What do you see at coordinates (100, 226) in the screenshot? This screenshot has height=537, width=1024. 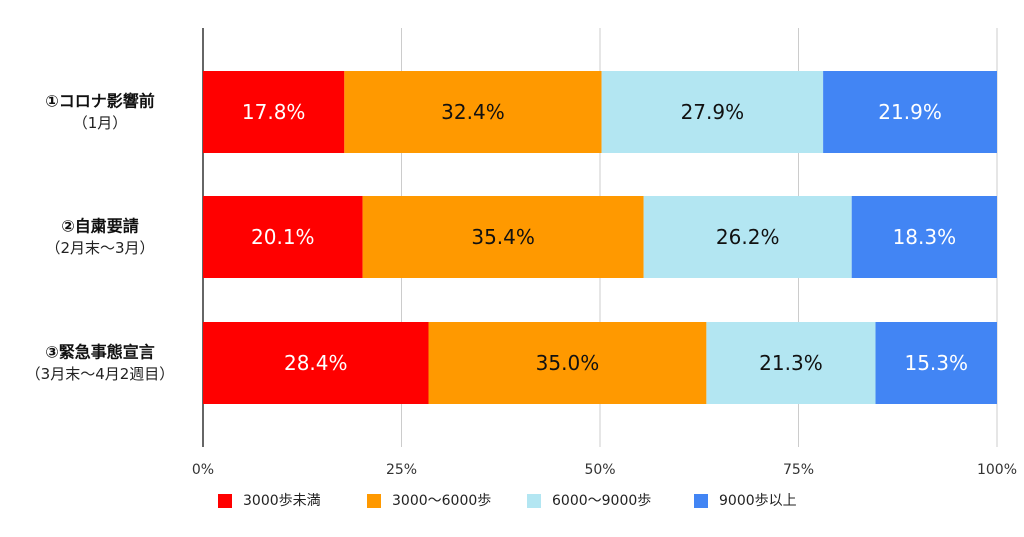 I see `category-title: ②自粛要請` at bounding box center [100, 226].